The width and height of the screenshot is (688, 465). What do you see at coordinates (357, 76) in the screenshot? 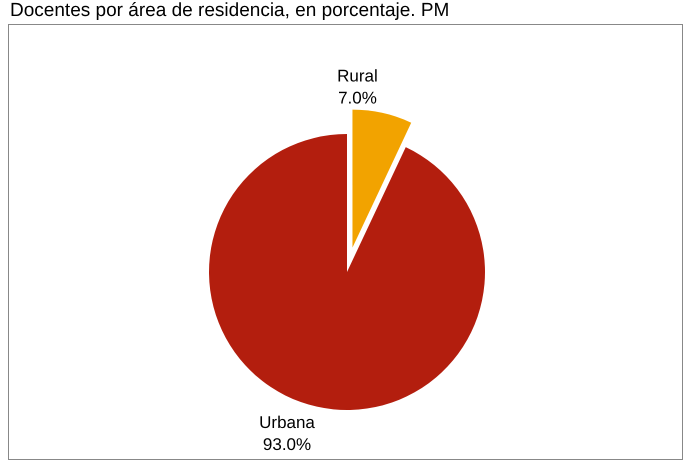
I see `slice-label: Rural` at bounding box center [357, 76].